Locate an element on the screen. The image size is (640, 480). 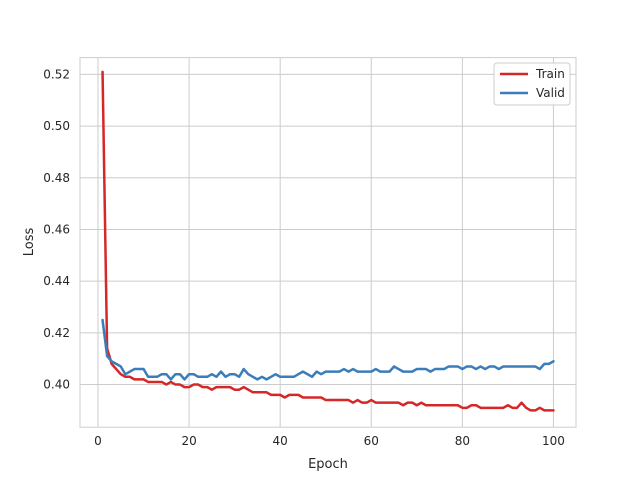
y-tick-label: 0.40 is located at coordinates (56, 385).